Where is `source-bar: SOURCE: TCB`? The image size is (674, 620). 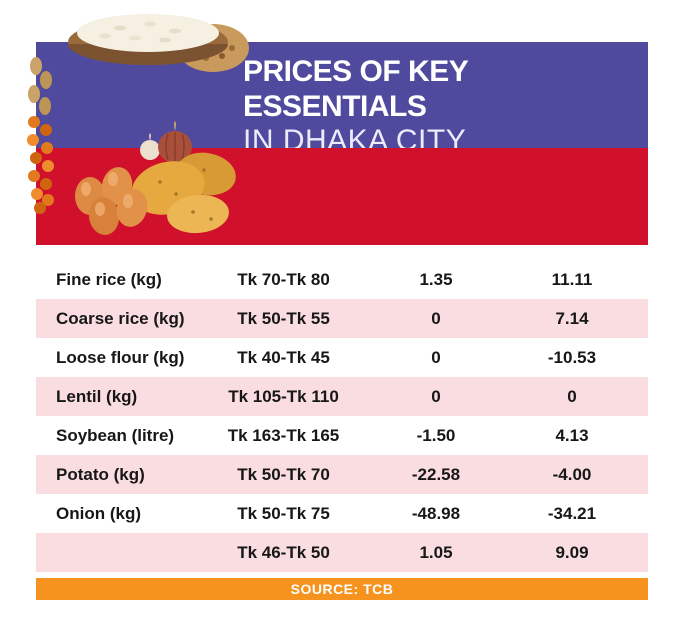 source-bar: SOURCE: TCB is located at coordinates (342, 589).